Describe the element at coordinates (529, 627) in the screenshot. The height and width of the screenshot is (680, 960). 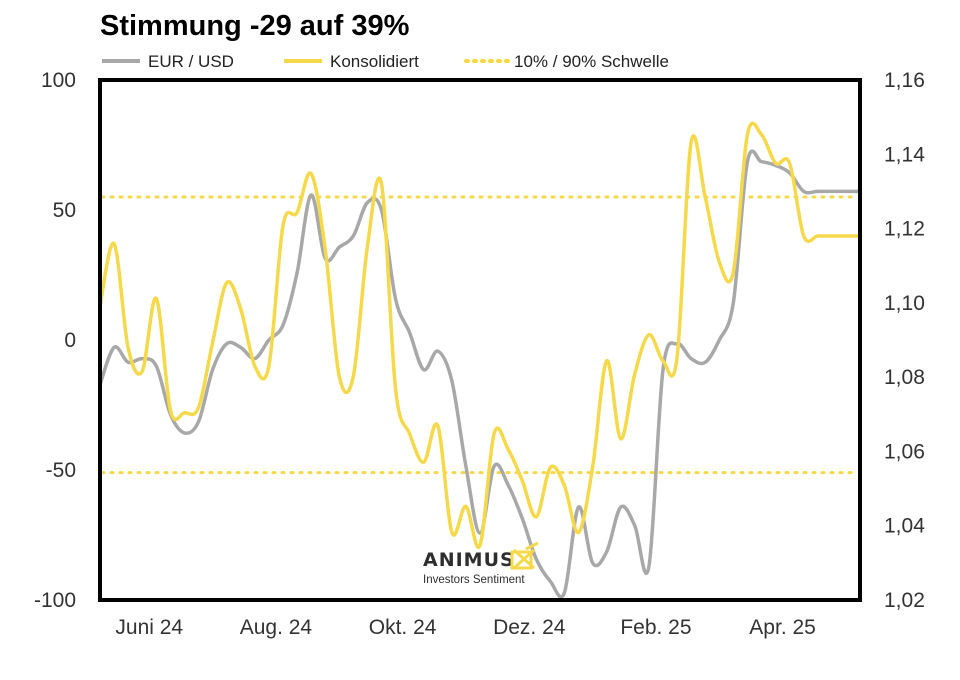
I see `x-tick-label: Dez. 24` at that location.